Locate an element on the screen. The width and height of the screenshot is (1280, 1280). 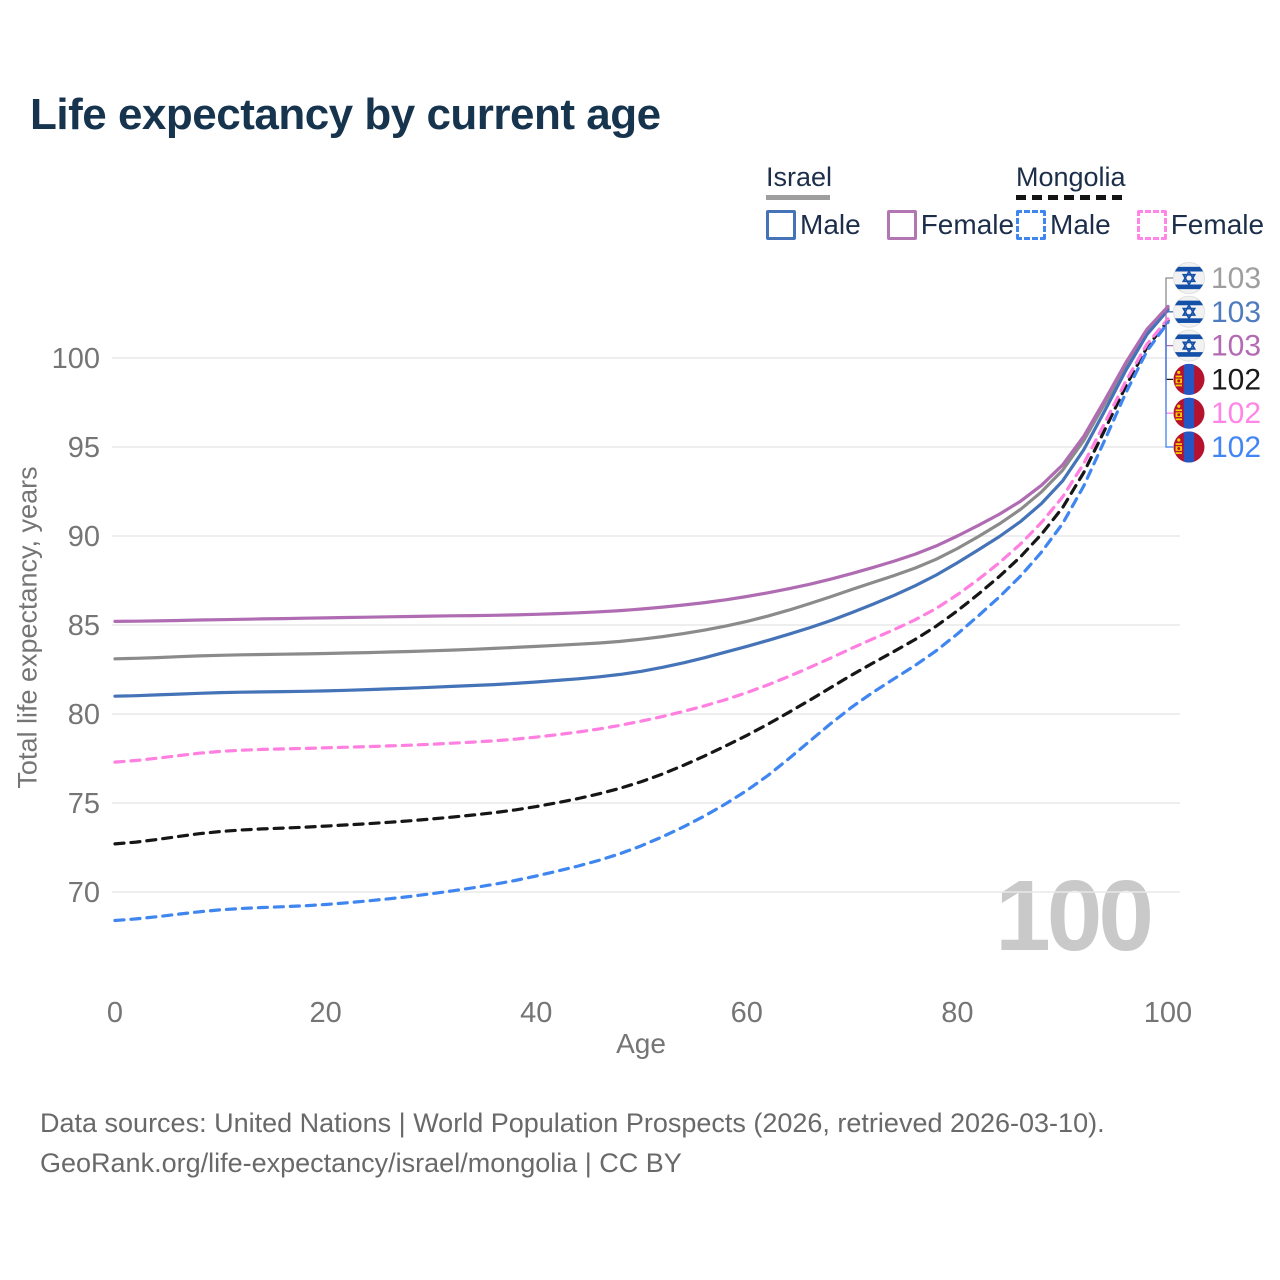
end-label-2: 103 is located at coordinates (1217, 346).